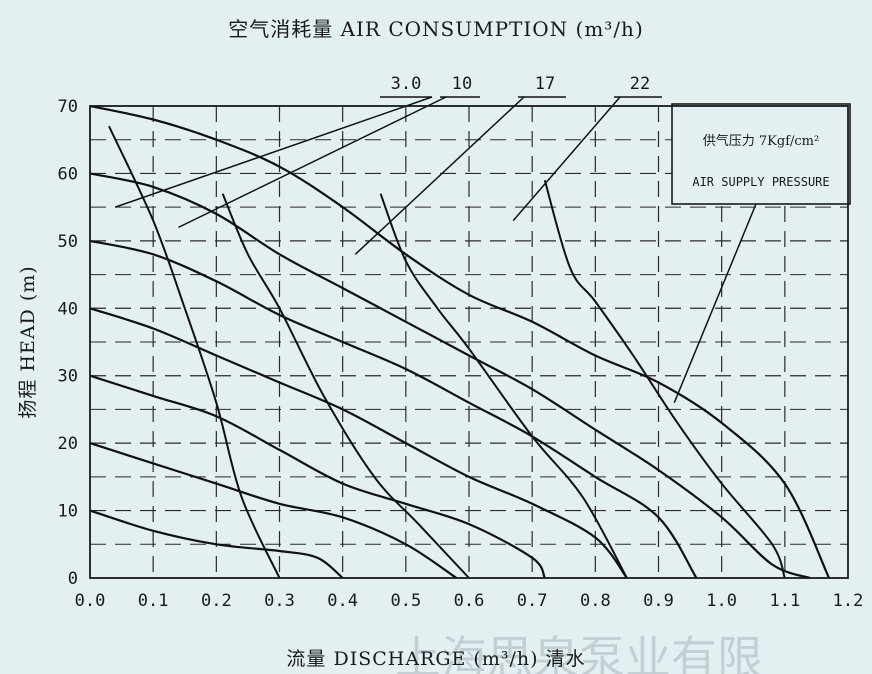  I want to click on x-tick-label: 0.9, so click(658, 601).